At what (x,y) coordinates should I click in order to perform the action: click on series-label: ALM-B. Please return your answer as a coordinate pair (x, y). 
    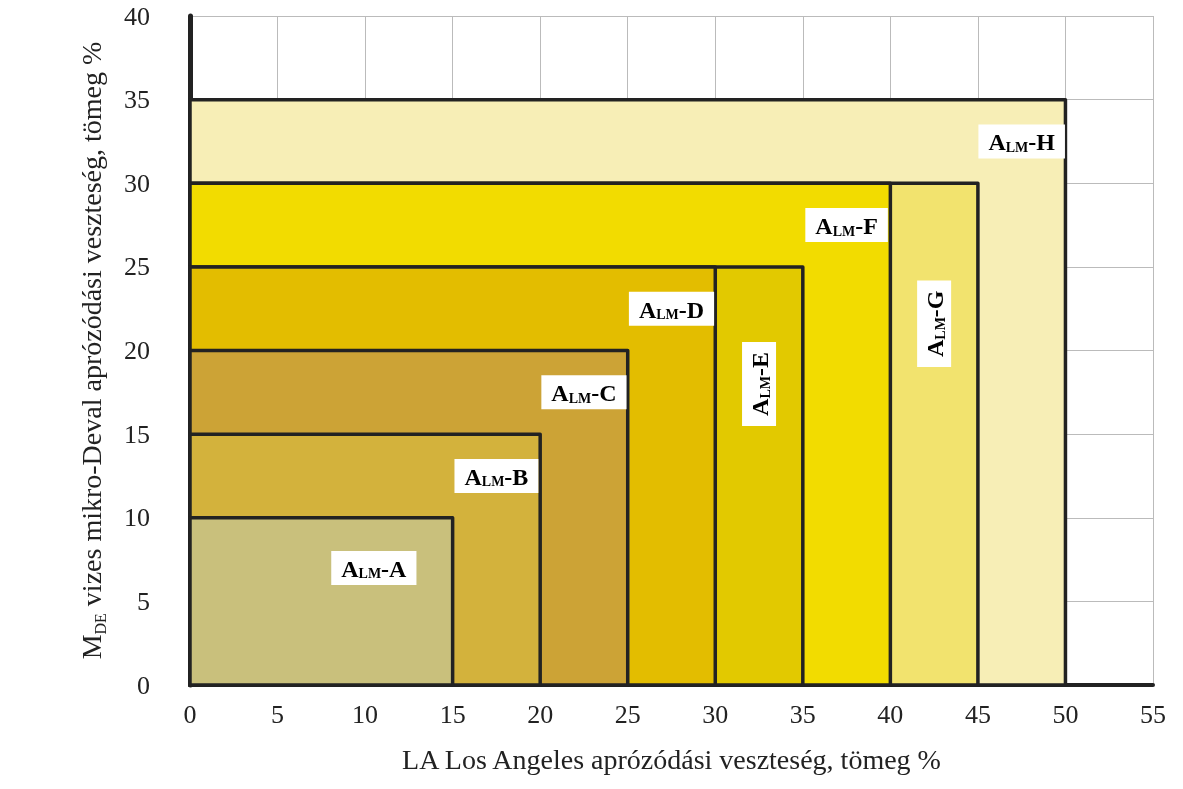
    Looking at the image, I should click on (496, 476).